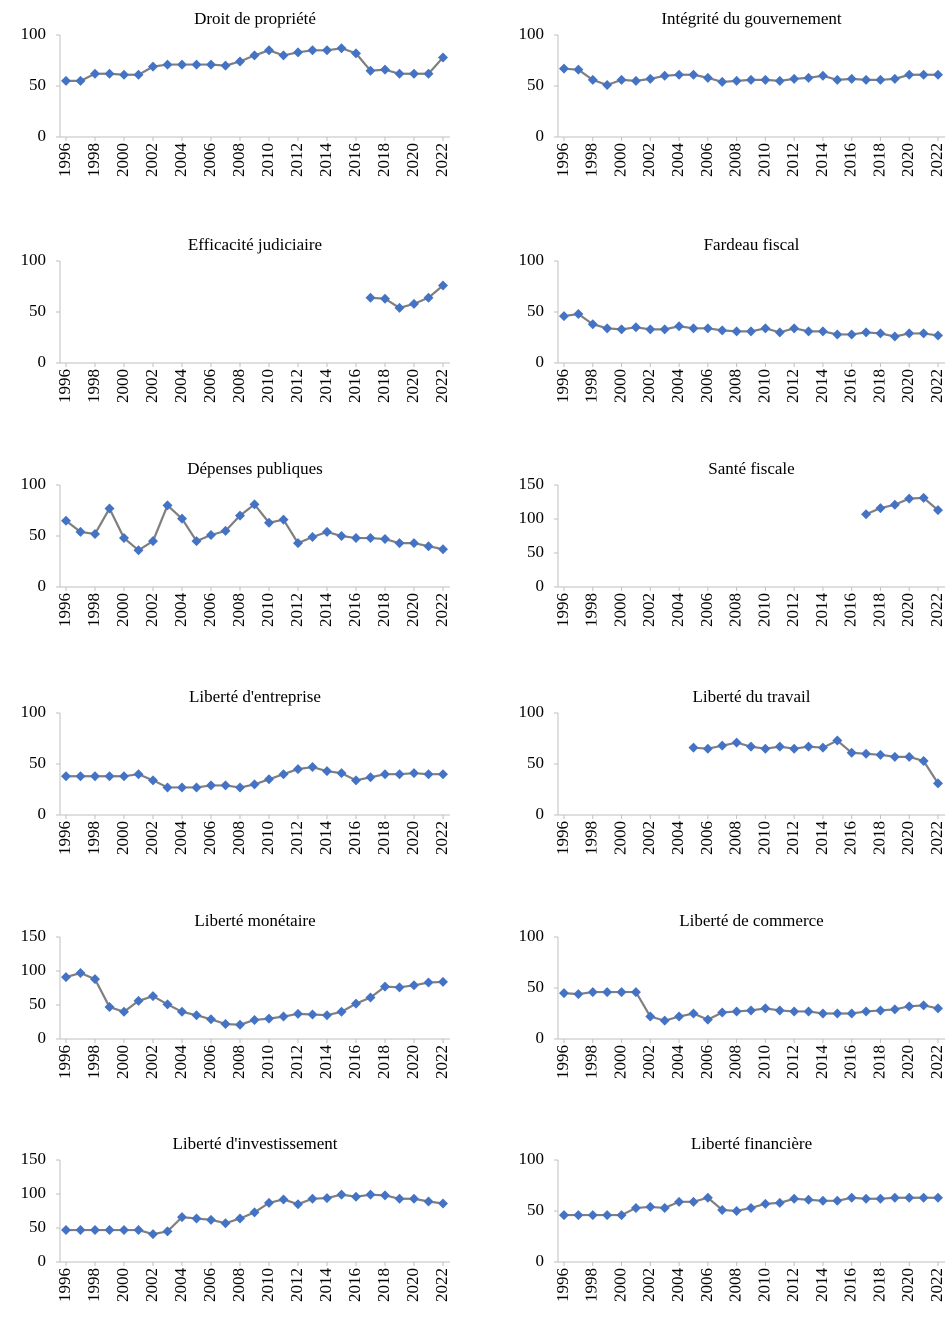 The height and width of the screenshot is (1324, 951). What do you see at coordinates (296, 386) in the screenshot?
I see `x-tick-label: 2012` at bounding box center [296, 386].